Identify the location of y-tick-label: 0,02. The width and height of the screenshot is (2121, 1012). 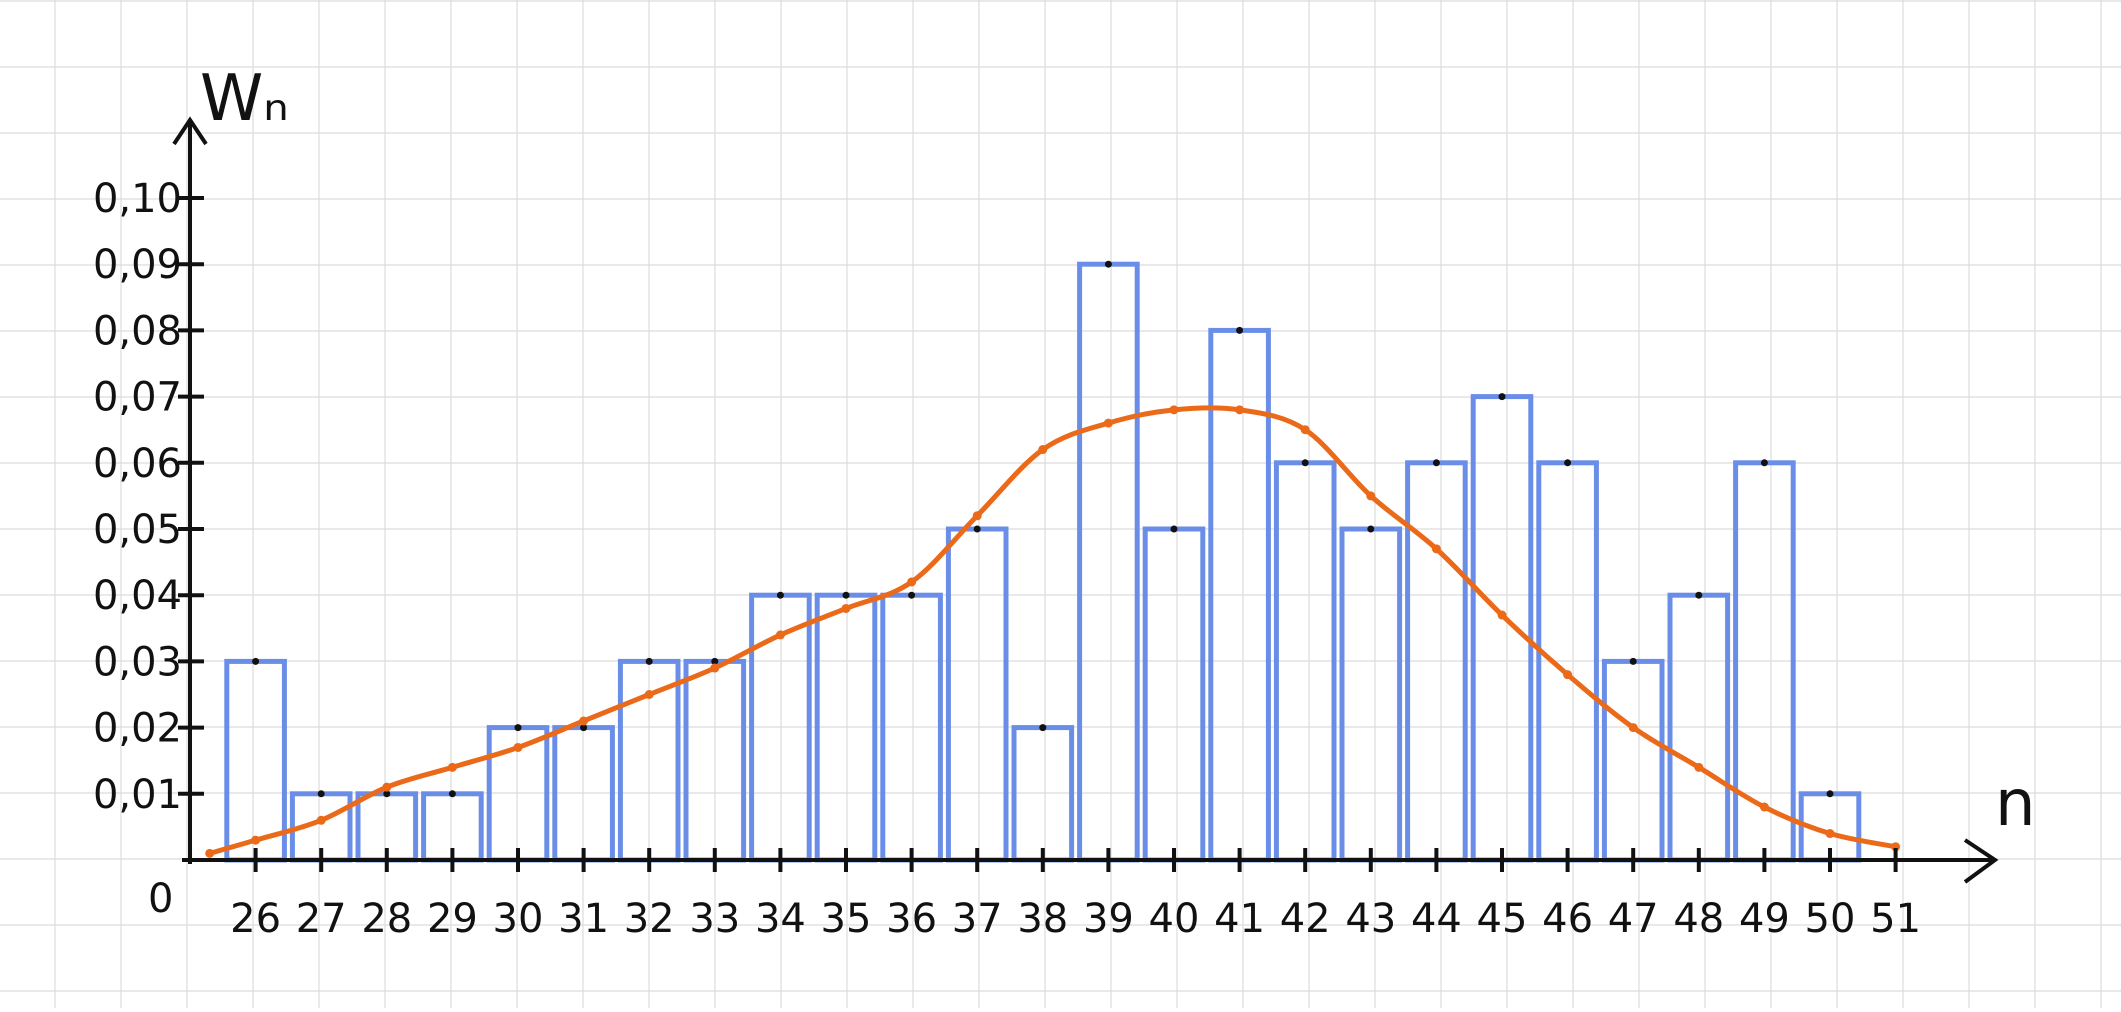
(137, 729).